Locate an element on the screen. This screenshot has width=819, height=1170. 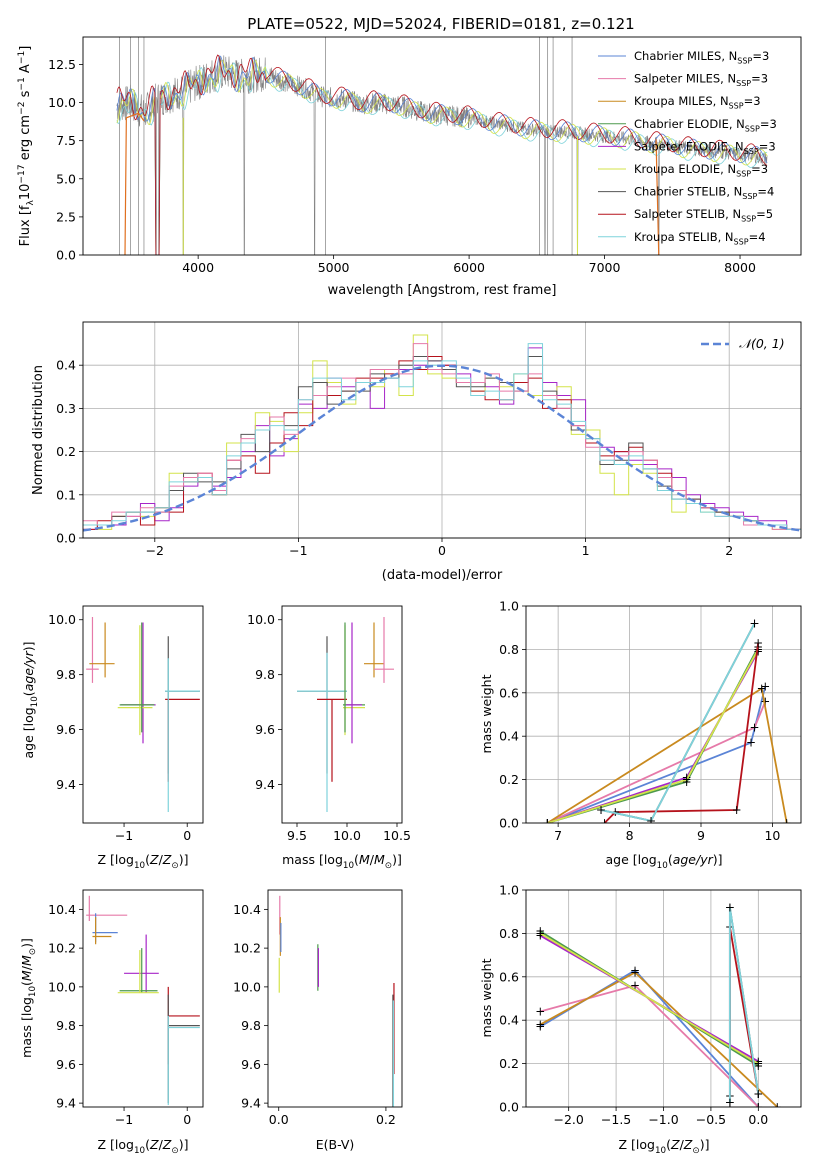
y-tick-label: 0.1 is located at coordinates (66, 494).